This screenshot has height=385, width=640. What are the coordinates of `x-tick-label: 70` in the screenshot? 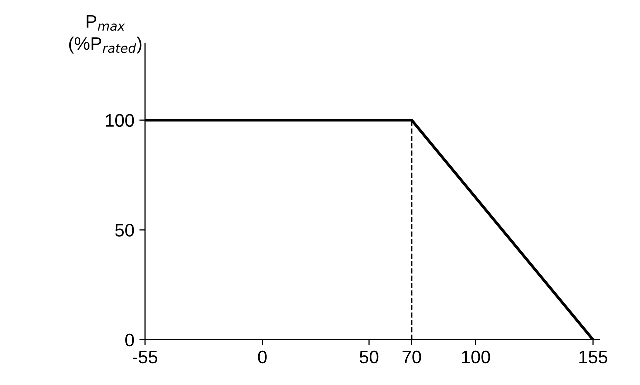 It's located at (412, 357).